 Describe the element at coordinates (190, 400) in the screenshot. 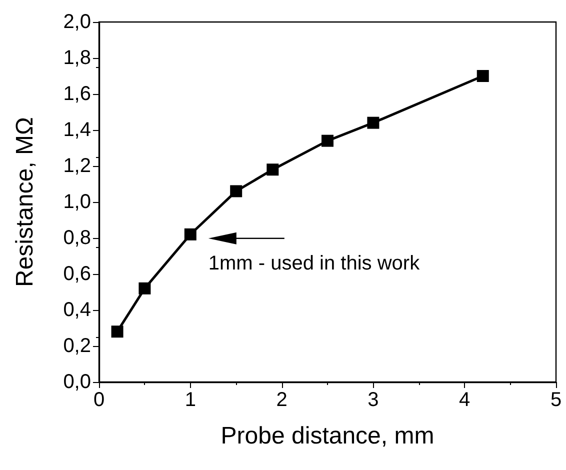

I see `x-tick-label: 1` at that location.